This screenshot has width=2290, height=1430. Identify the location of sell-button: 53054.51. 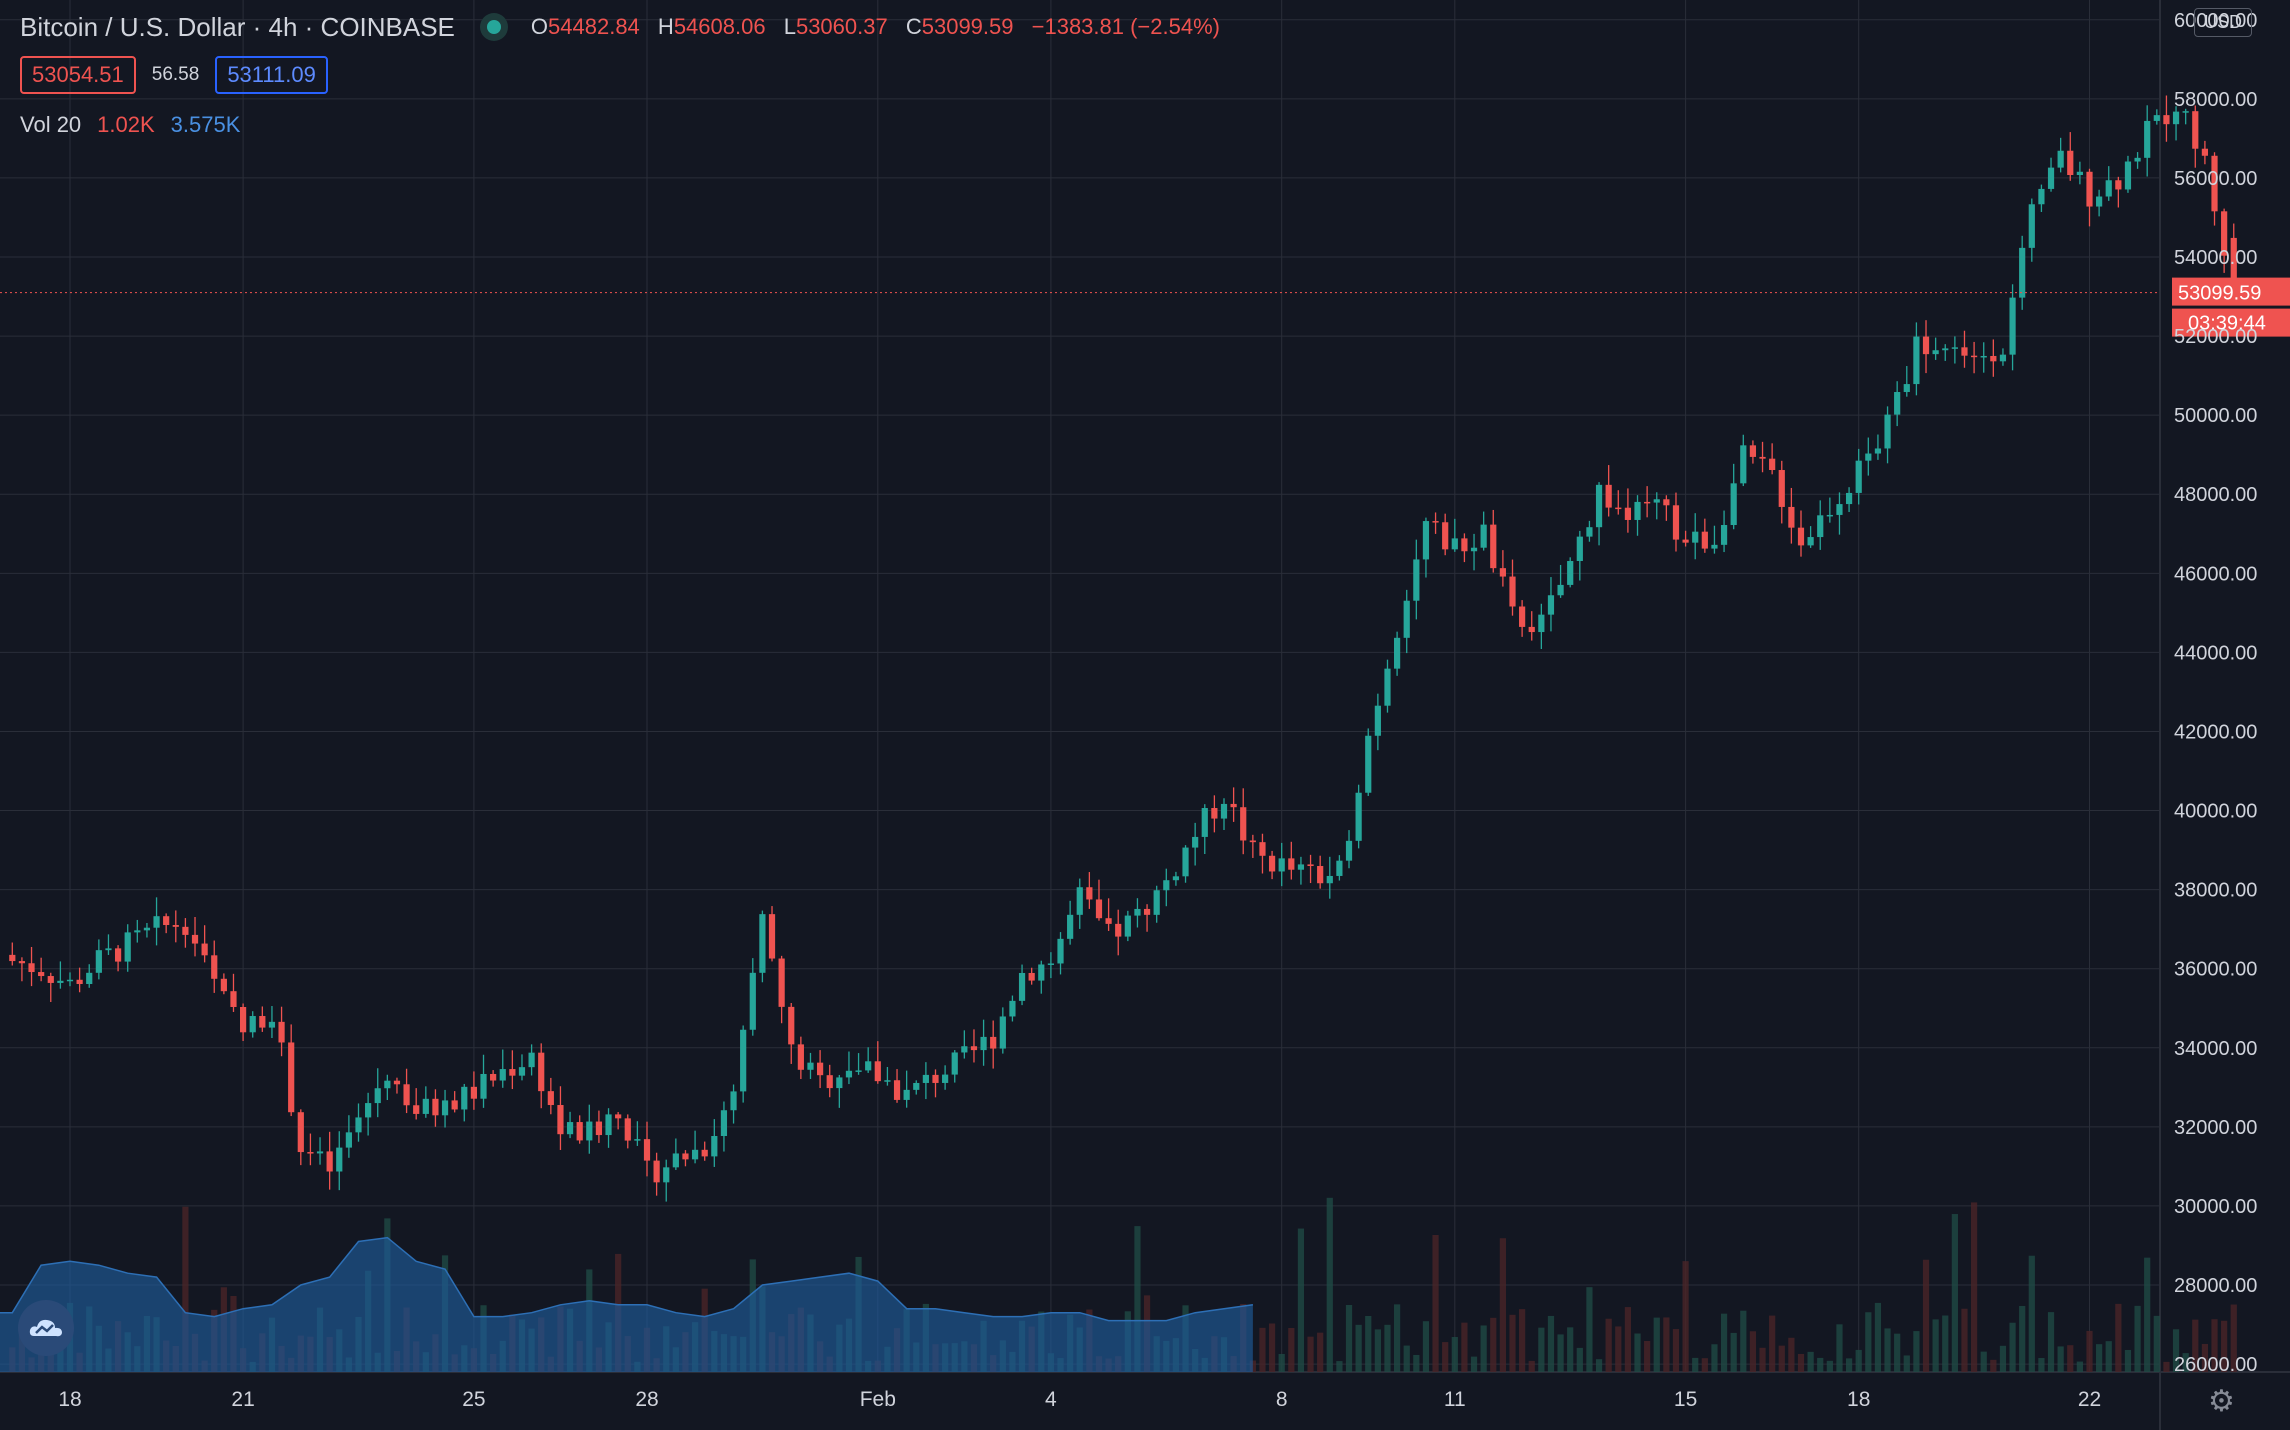
(78, 75).